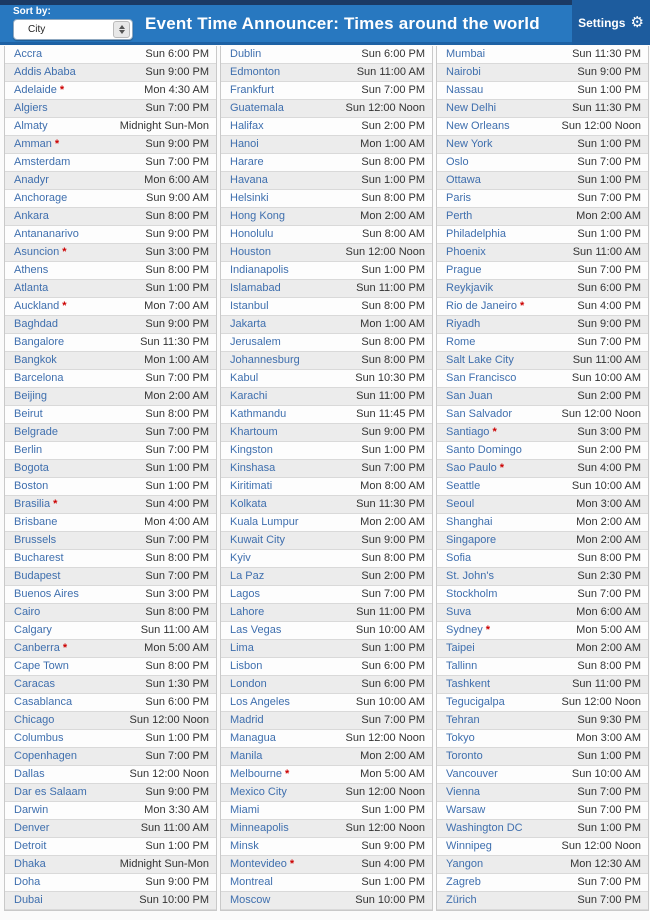 This screenshot has height=920, width=650. Describe the element at coordinates (259, 270) in the screenshot. I see `city-link: Indianapolis` at that location.